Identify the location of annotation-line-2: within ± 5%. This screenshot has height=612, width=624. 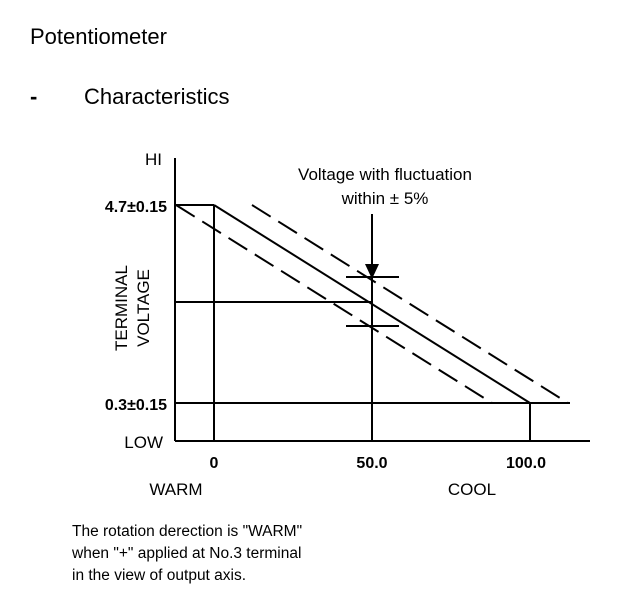
(385, 198).